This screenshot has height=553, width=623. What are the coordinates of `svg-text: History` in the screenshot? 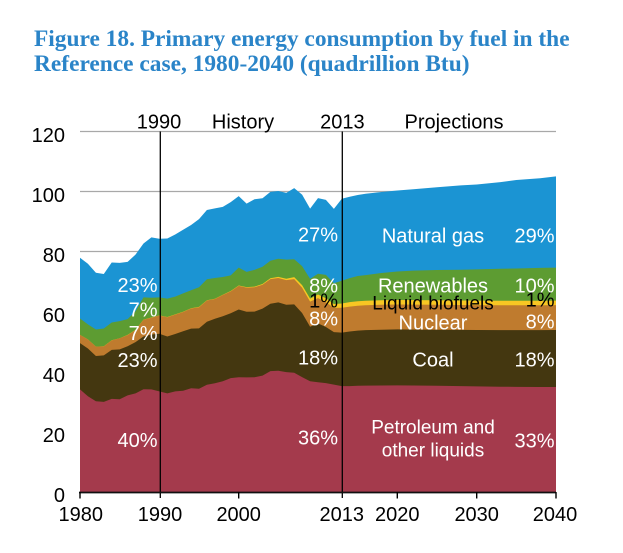 It's located at (243, 123).